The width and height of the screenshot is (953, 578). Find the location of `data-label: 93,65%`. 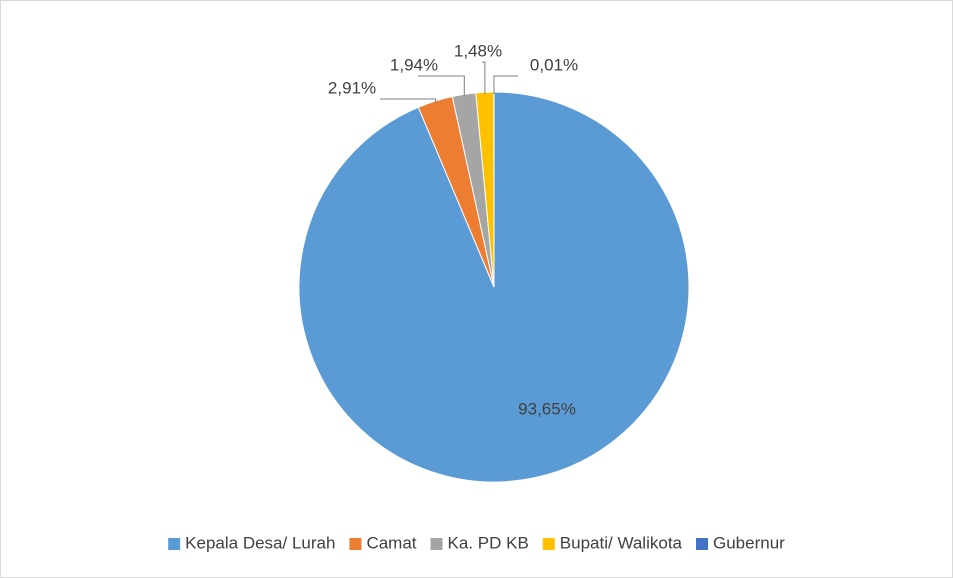

data-label: 93,65% is located at coordinates (547, 408).